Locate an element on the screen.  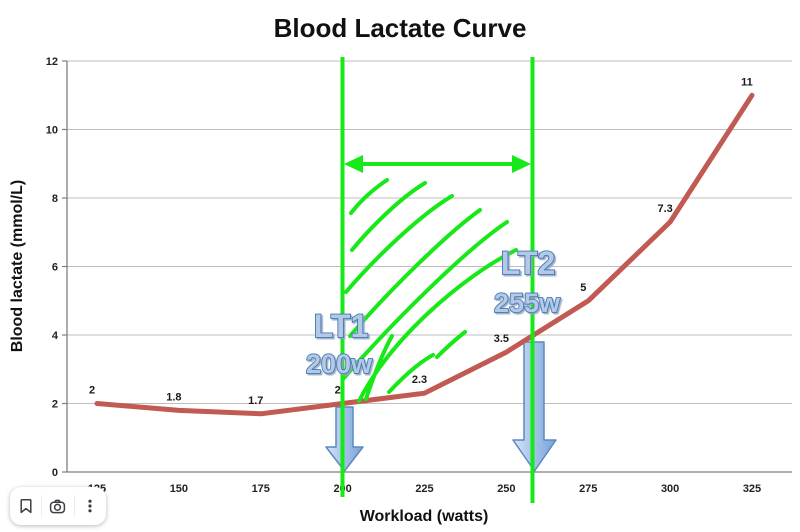
lt2-watts-label: 255w is located at coordinates (527, 303).